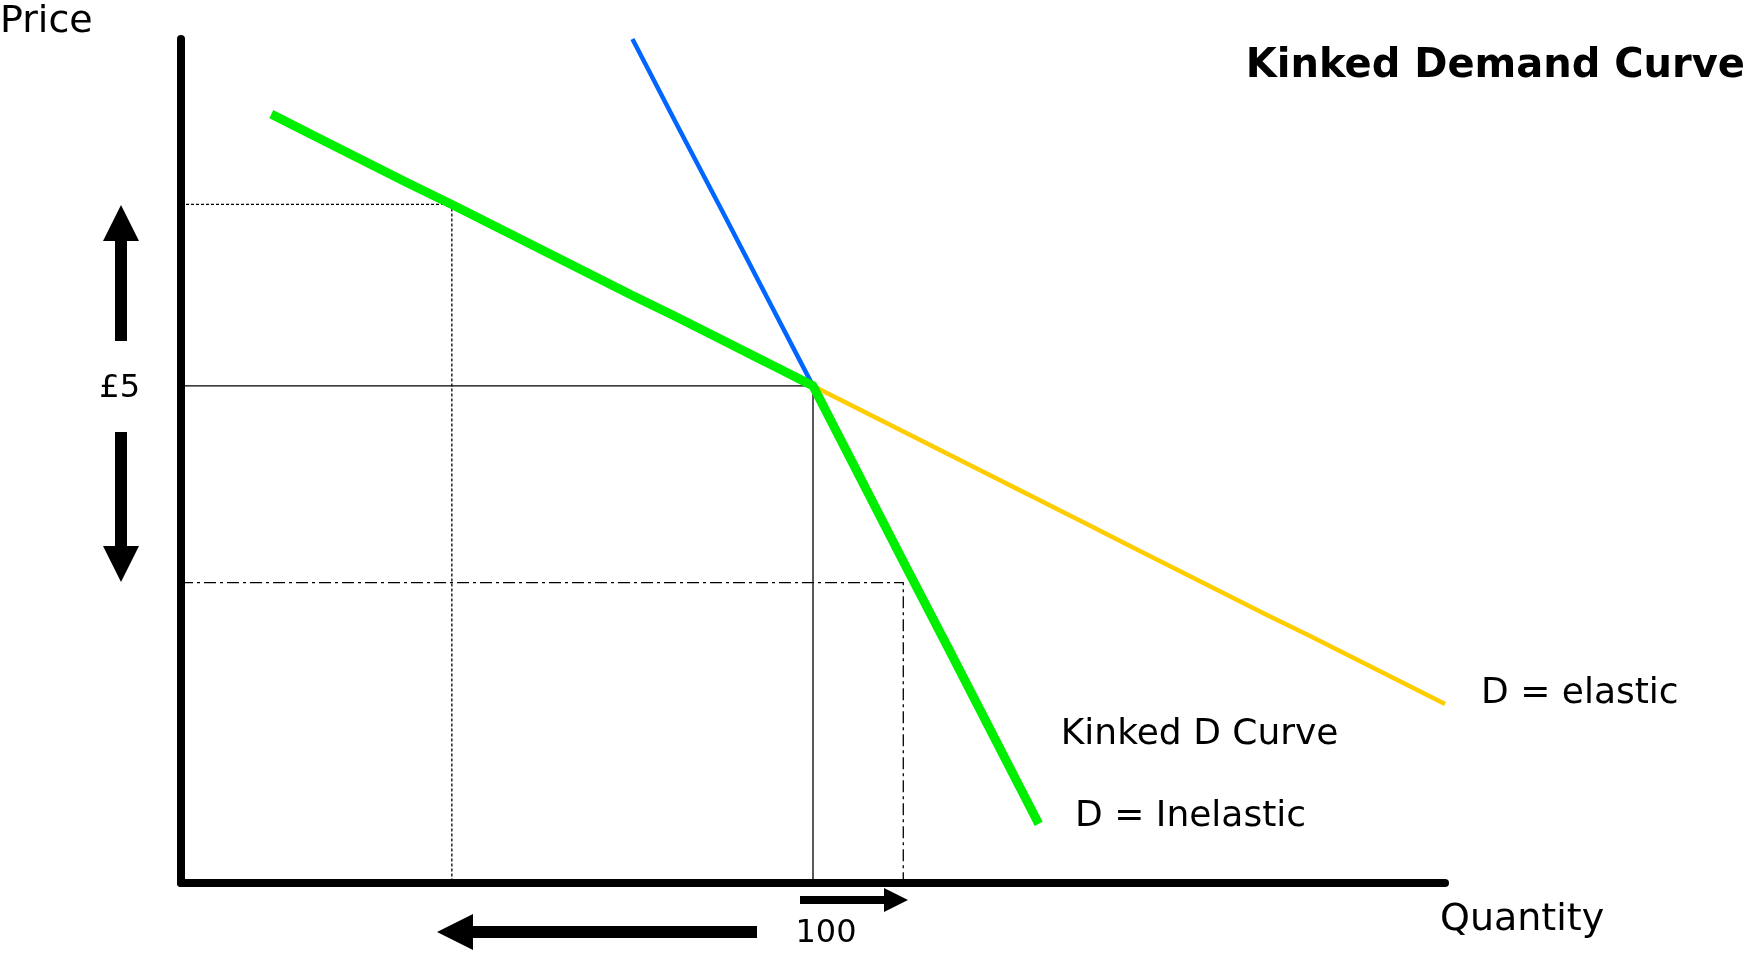  I want to click on series-label: D = elastic, so click(1580, 690).